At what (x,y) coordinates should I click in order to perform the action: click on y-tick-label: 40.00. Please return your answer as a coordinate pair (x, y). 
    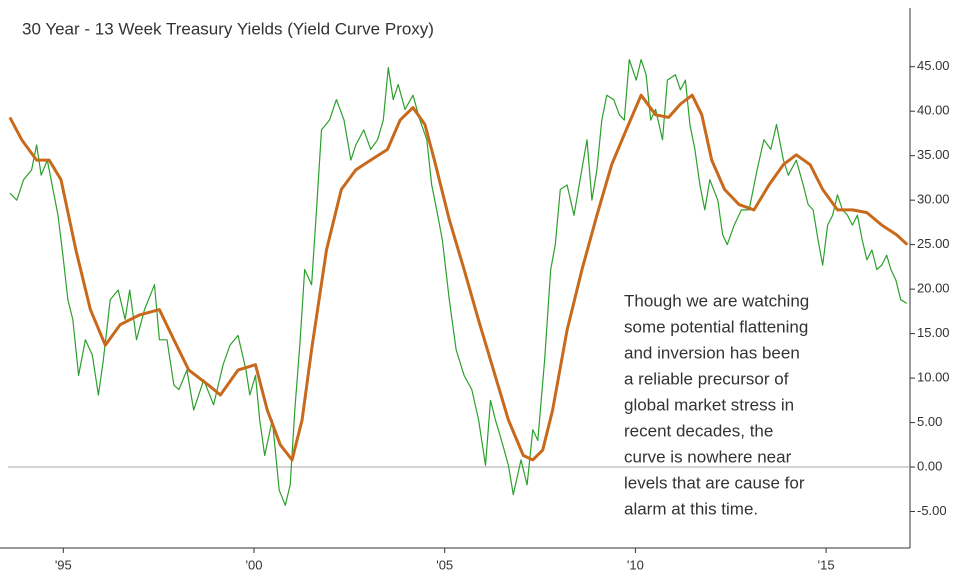
    Looking at the image, I should click on (933, 110).